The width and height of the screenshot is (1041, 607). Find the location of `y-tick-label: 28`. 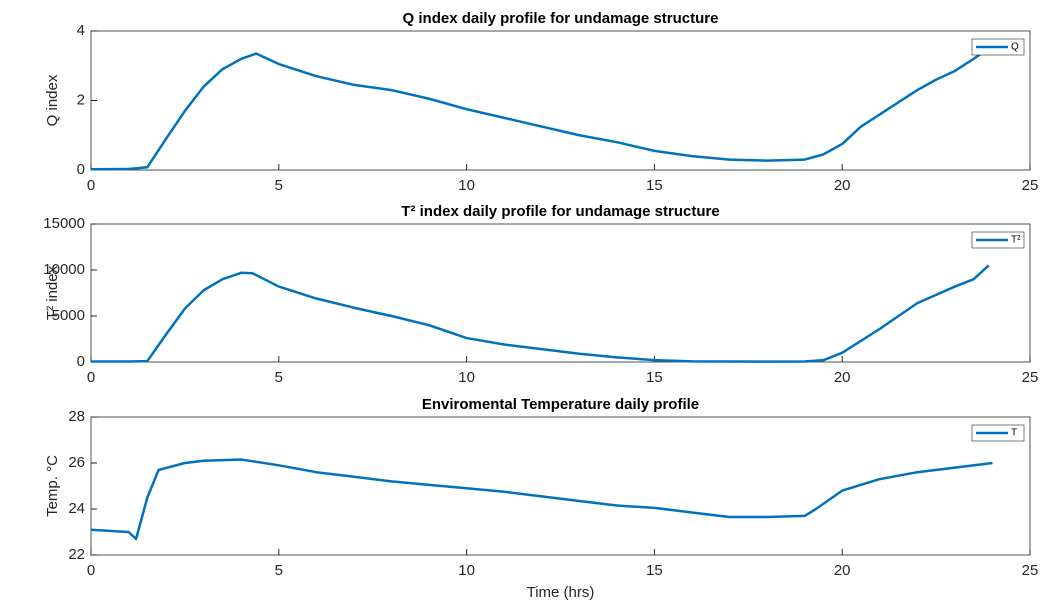

y-tick-label: 28 is located at coordinates (76, 416).